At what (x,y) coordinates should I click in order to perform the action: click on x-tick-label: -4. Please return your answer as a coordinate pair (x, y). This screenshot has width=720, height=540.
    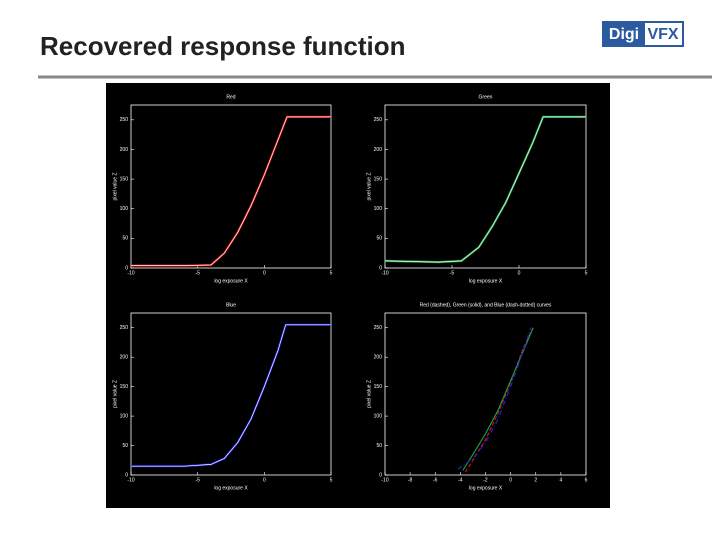
    Looking at the image, I should click on (460, 480).